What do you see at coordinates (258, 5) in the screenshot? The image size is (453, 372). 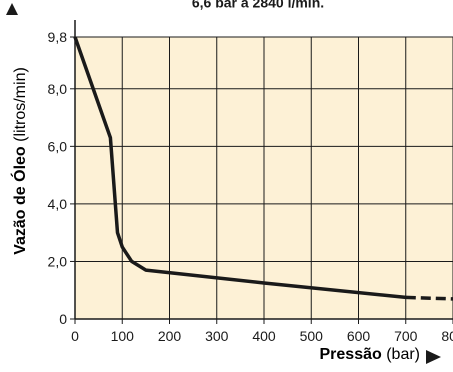 I see `chart-title: 6,6 bar a 2840 l/min.` at bounding box center [258, 5].